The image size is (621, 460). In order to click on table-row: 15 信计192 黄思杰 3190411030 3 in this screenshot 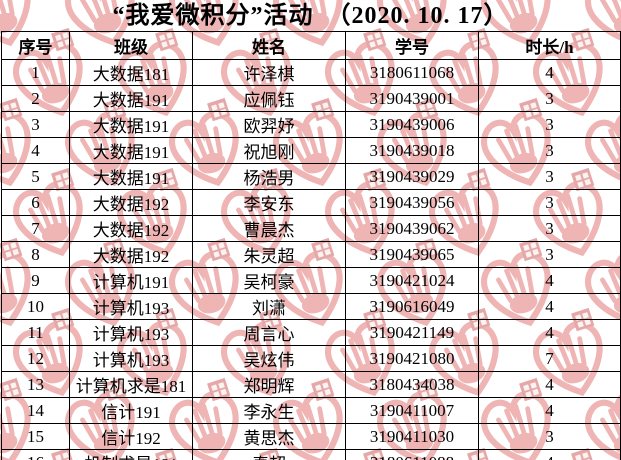, I will do `click(311, 436)`.